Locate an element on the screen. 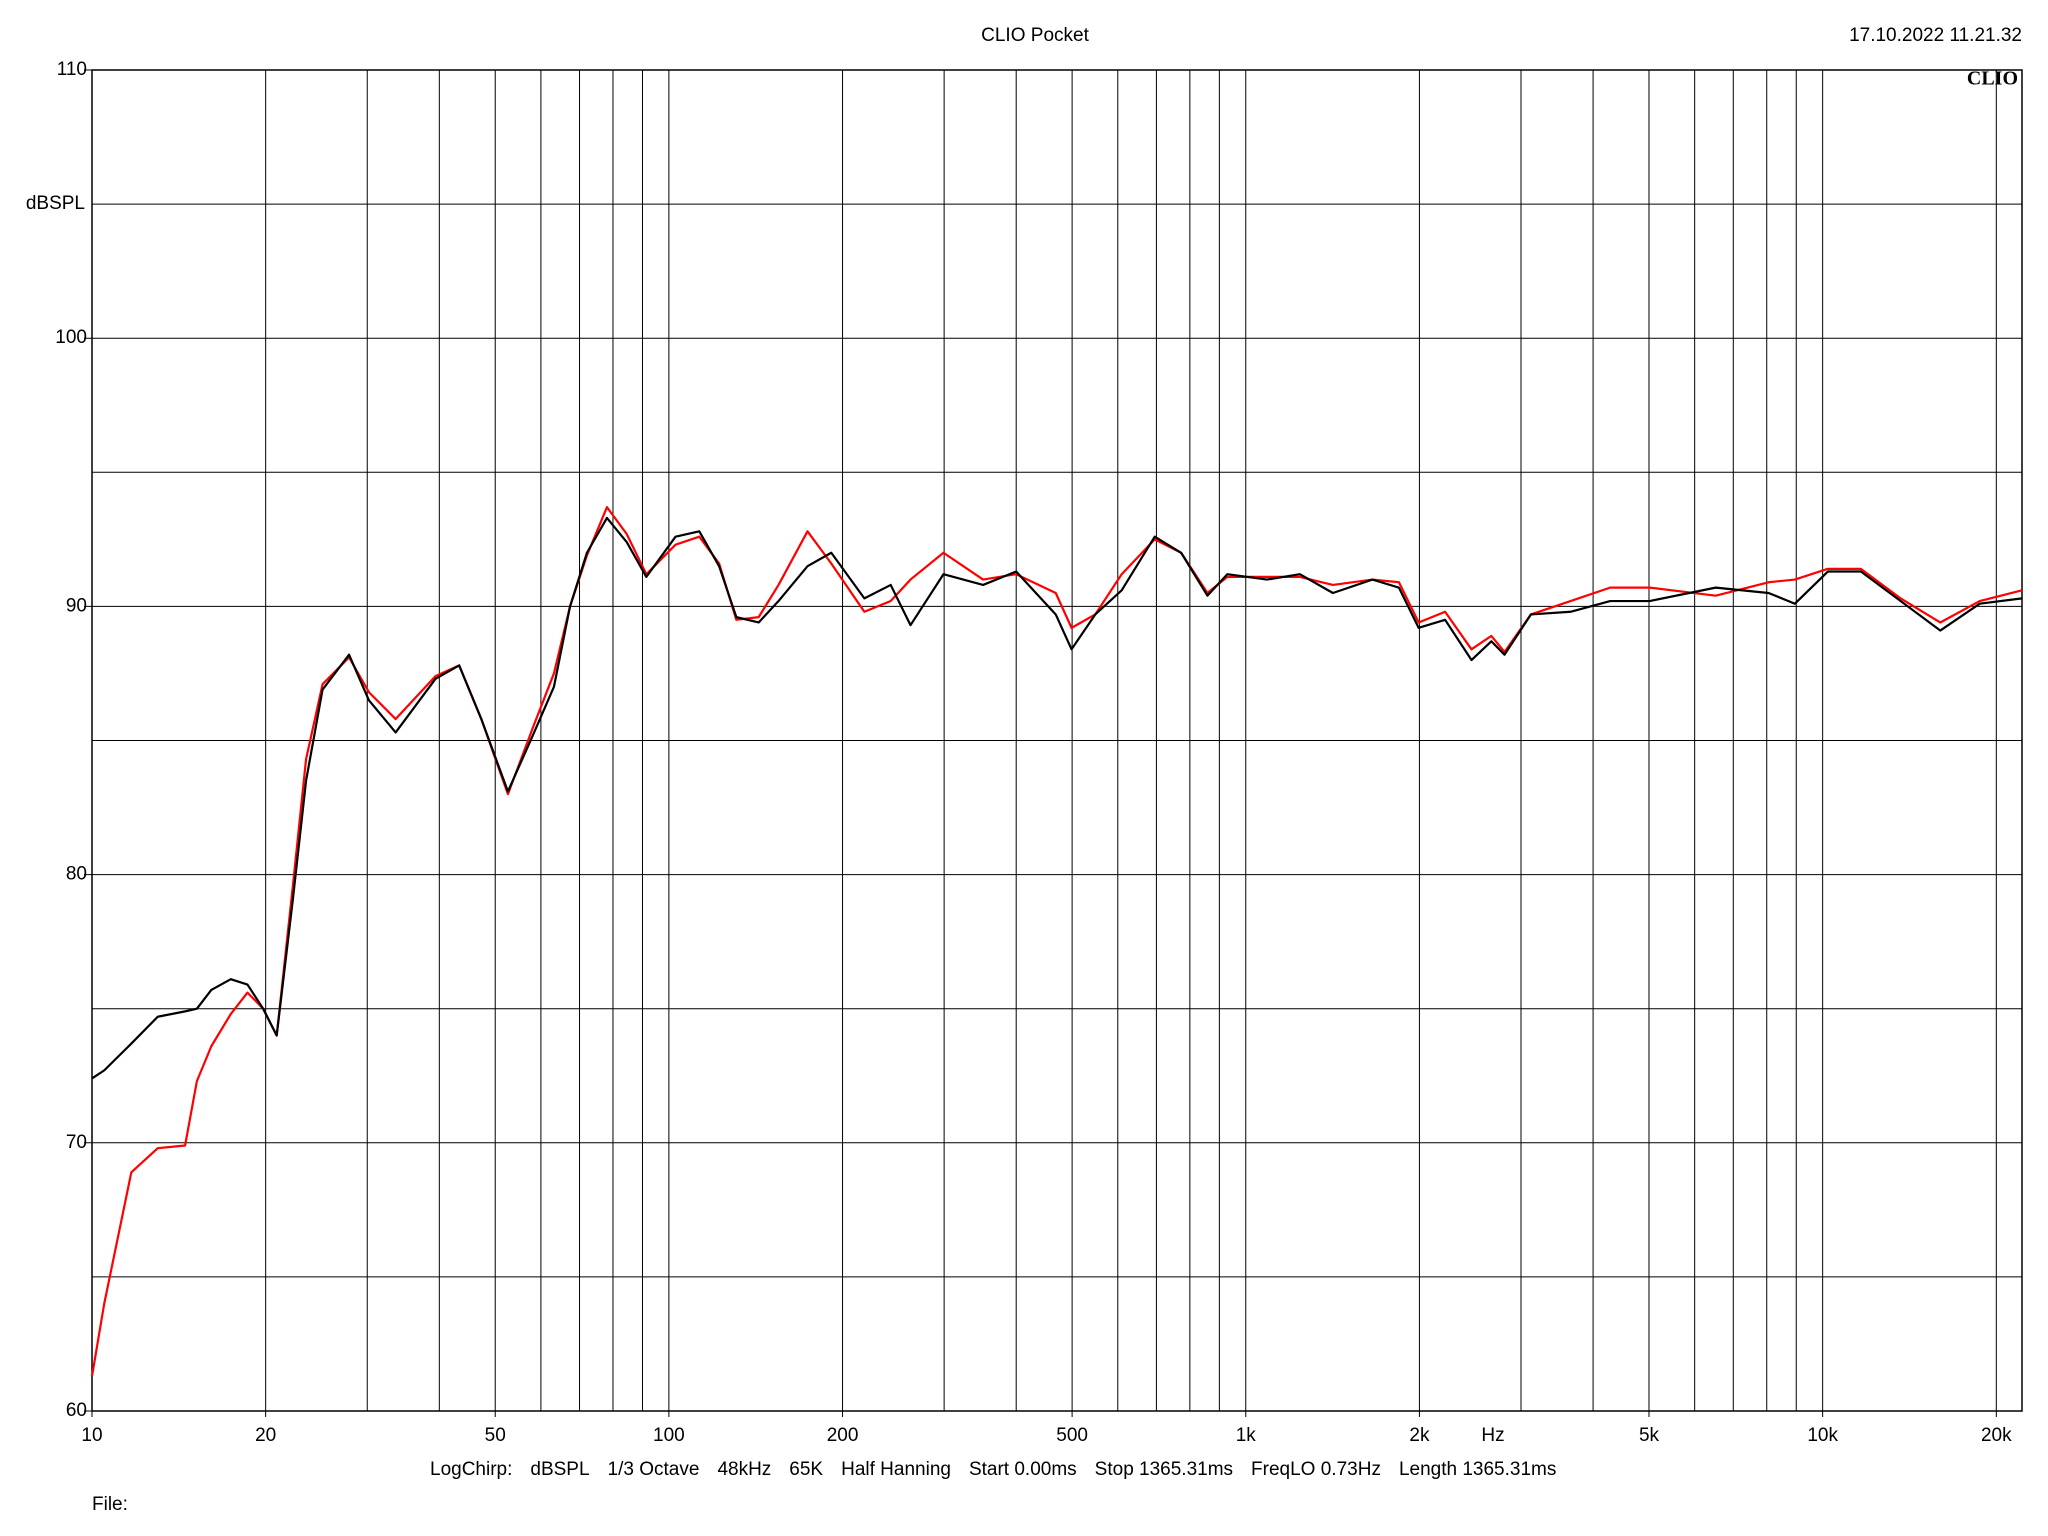 The height and width of the screenshot is (1536, 2048). setting-item: Stop 1365.31ms is located at coordinates (1164, 1469).